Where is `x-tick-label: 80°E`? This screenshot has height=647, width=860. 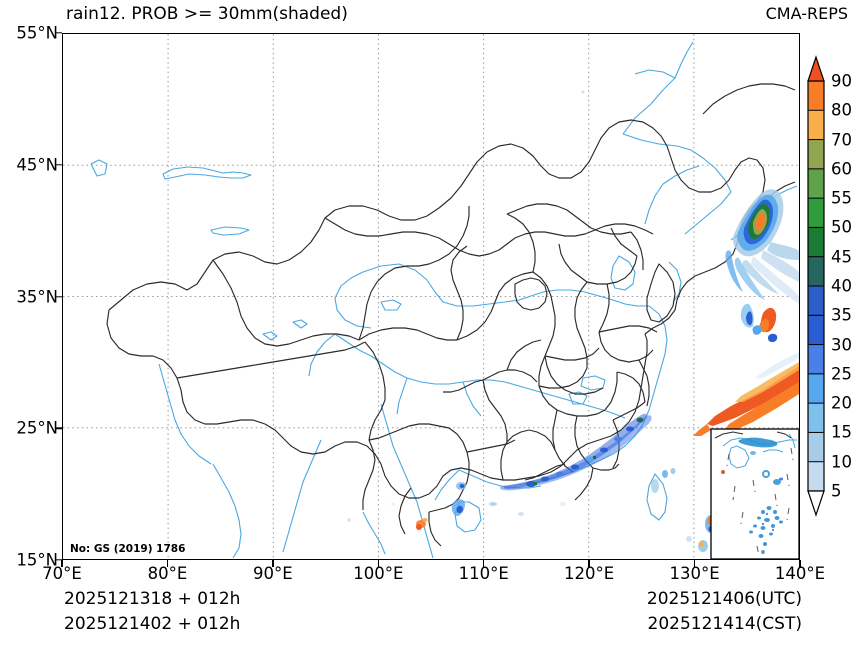
x-tick-label: 80°E is located at coordinates (167, 573).